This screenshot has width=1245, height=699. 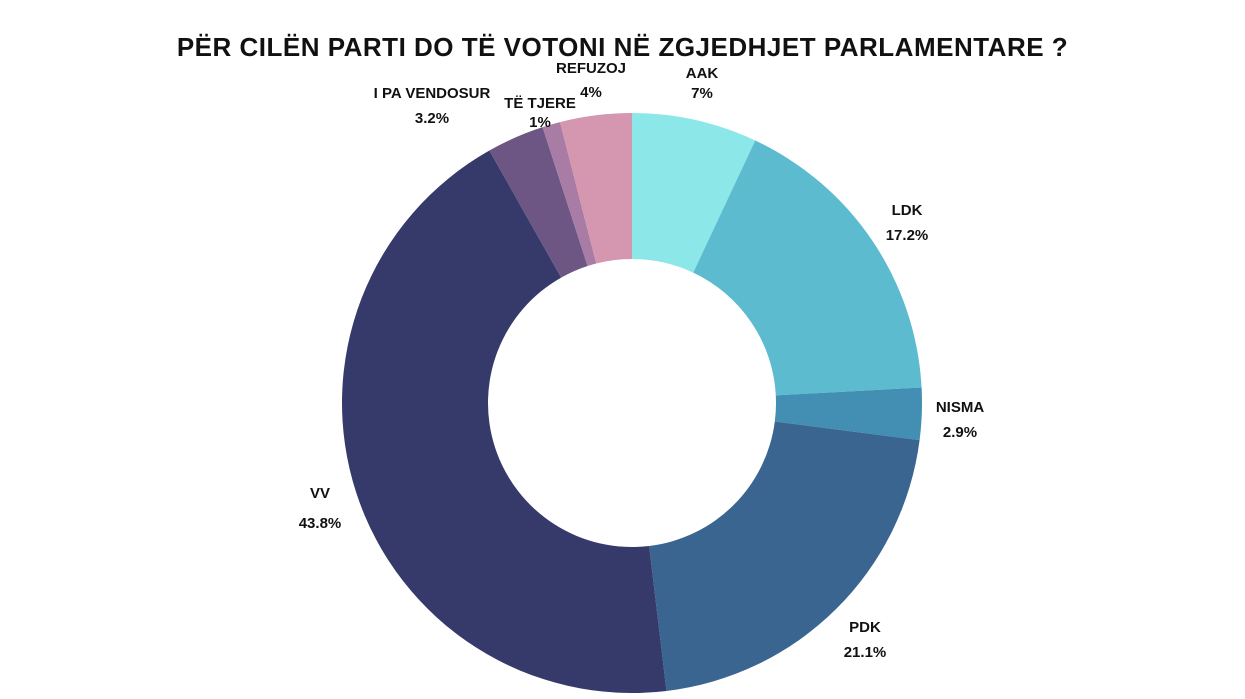 What do you see at coordinates (865, 652) in the screenshot?
I see `slice-value-label: 21.1%` at bounding box center [865, 652].